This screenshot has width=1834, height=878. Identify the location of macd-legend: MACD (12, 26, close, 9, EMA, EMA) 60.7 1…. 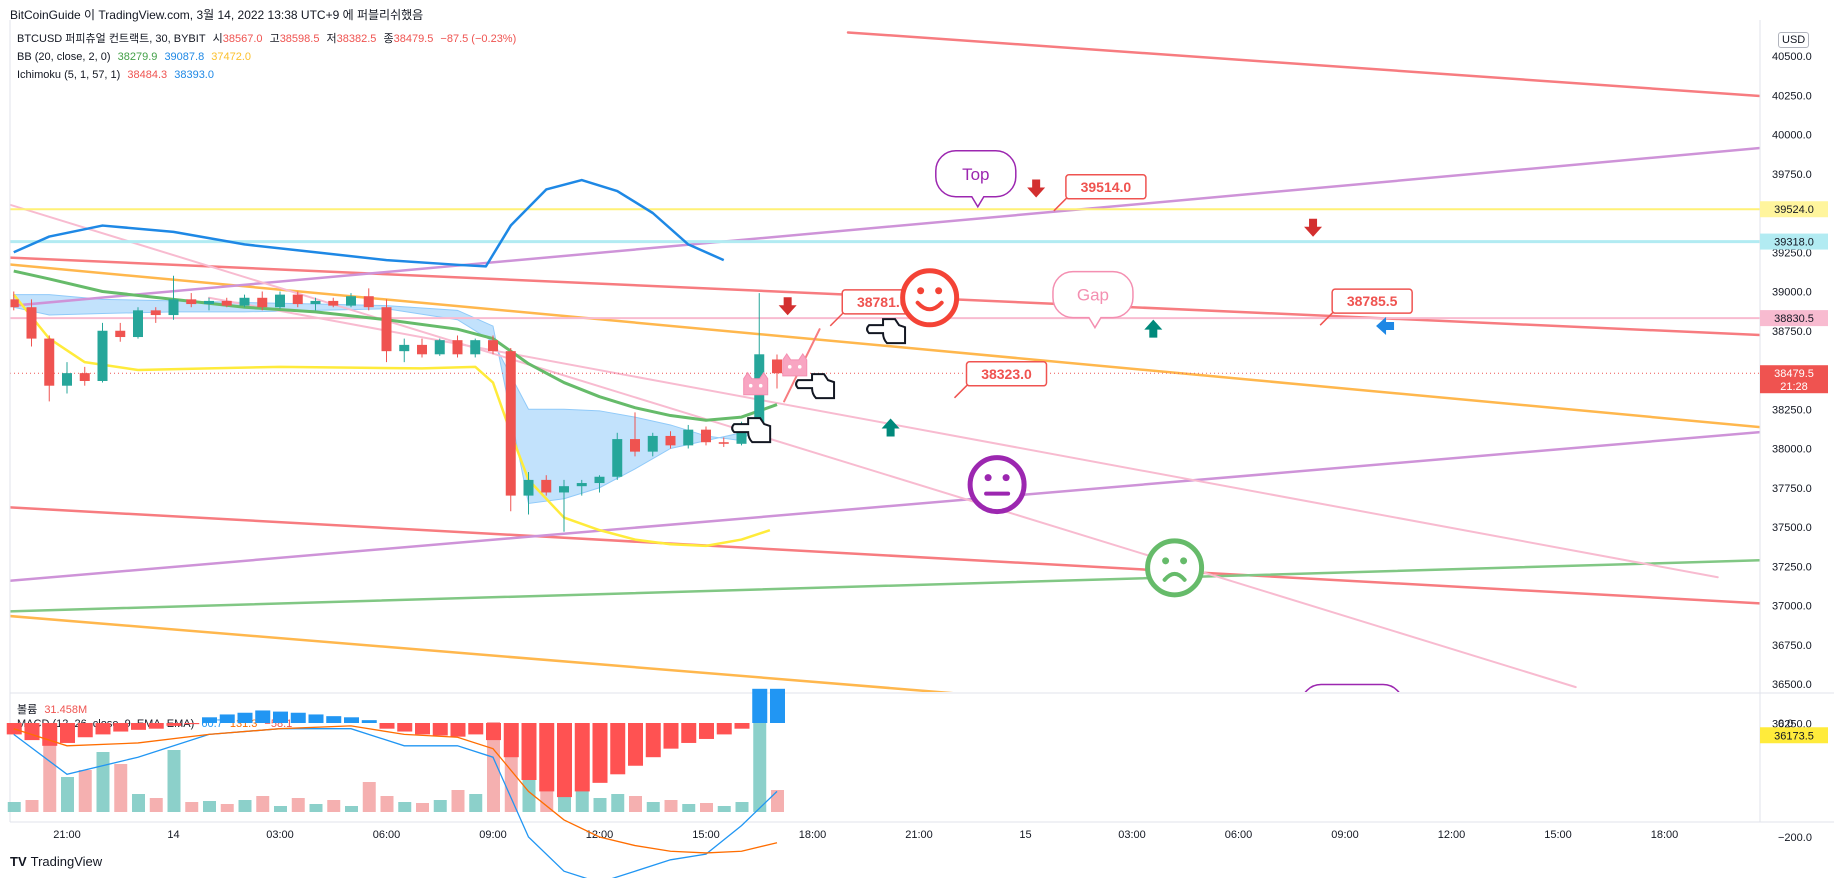
(156, 724).